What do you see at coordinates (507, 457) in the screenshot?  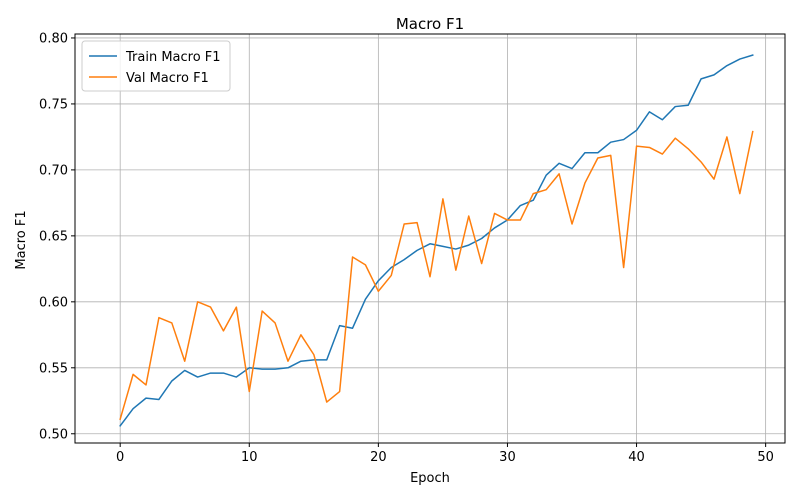 I see `x-tick-label: 30` at bounding box center [507, 457].